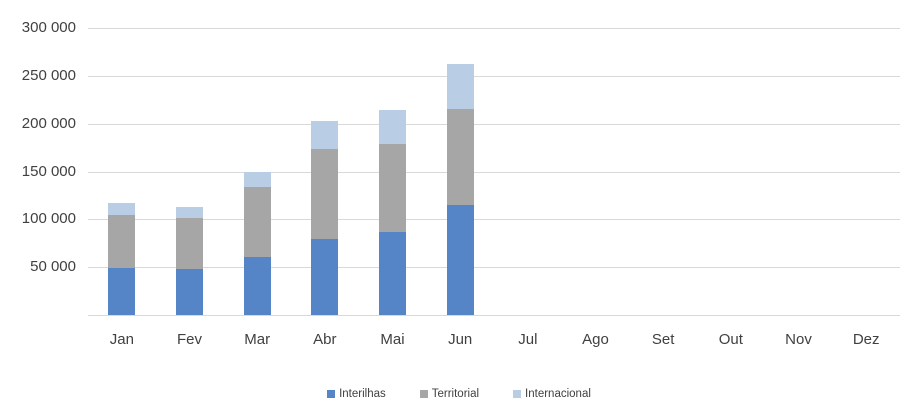 The image size is (918, 417). I want to click on legend-item-territorial: Territorial, so click(449, 394).